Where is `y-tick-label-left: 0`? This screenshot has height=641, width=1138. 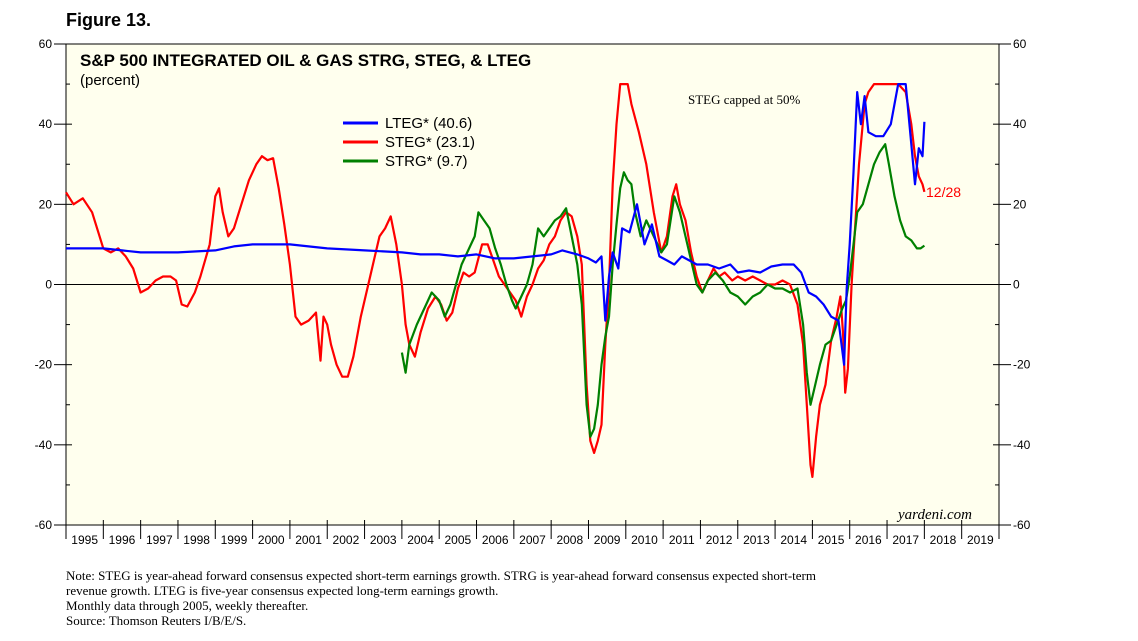
y-tick-label-left: 0 is located at coordinates (48, 285).